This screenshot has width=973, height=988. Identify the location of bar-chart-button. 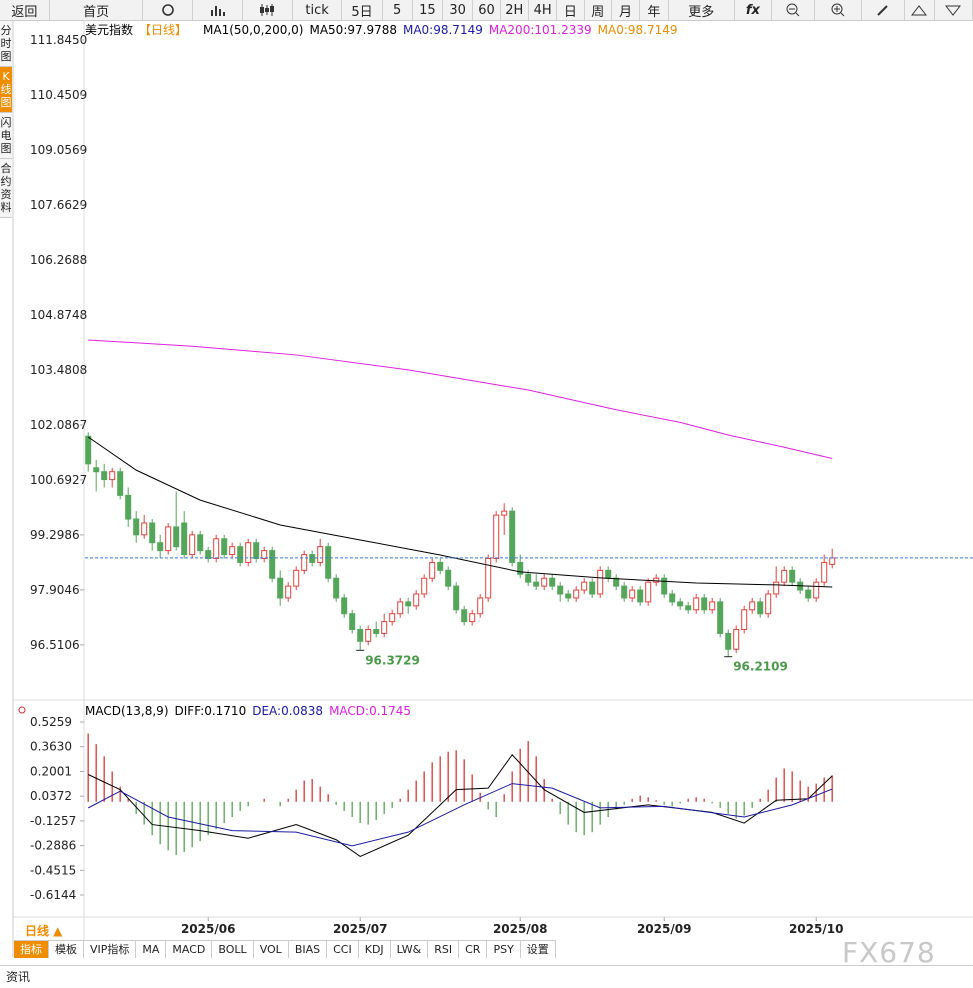
(218, 10).